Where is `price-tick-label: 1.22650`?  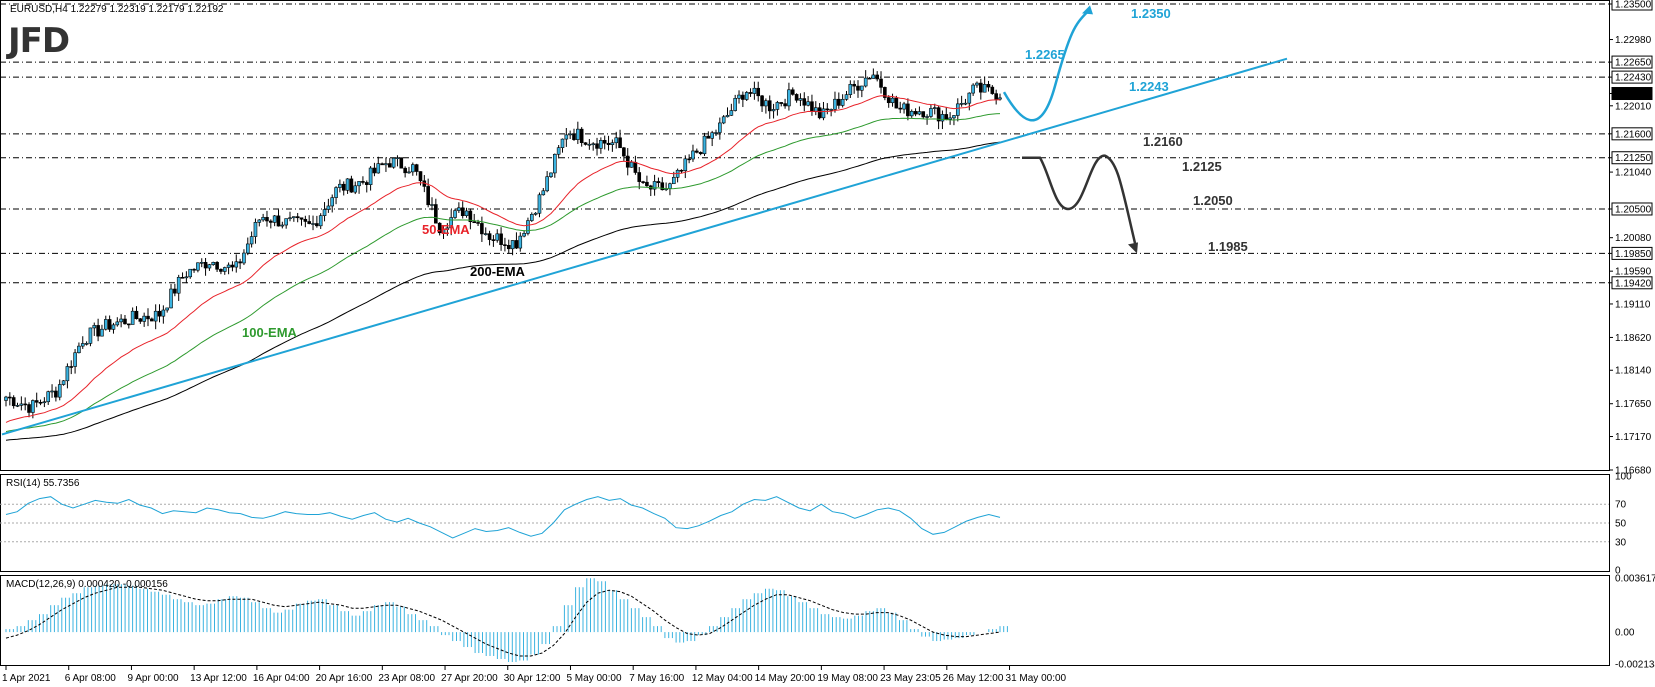
price-tick-label: 1.22650 is located at coordinates (1633, 63).